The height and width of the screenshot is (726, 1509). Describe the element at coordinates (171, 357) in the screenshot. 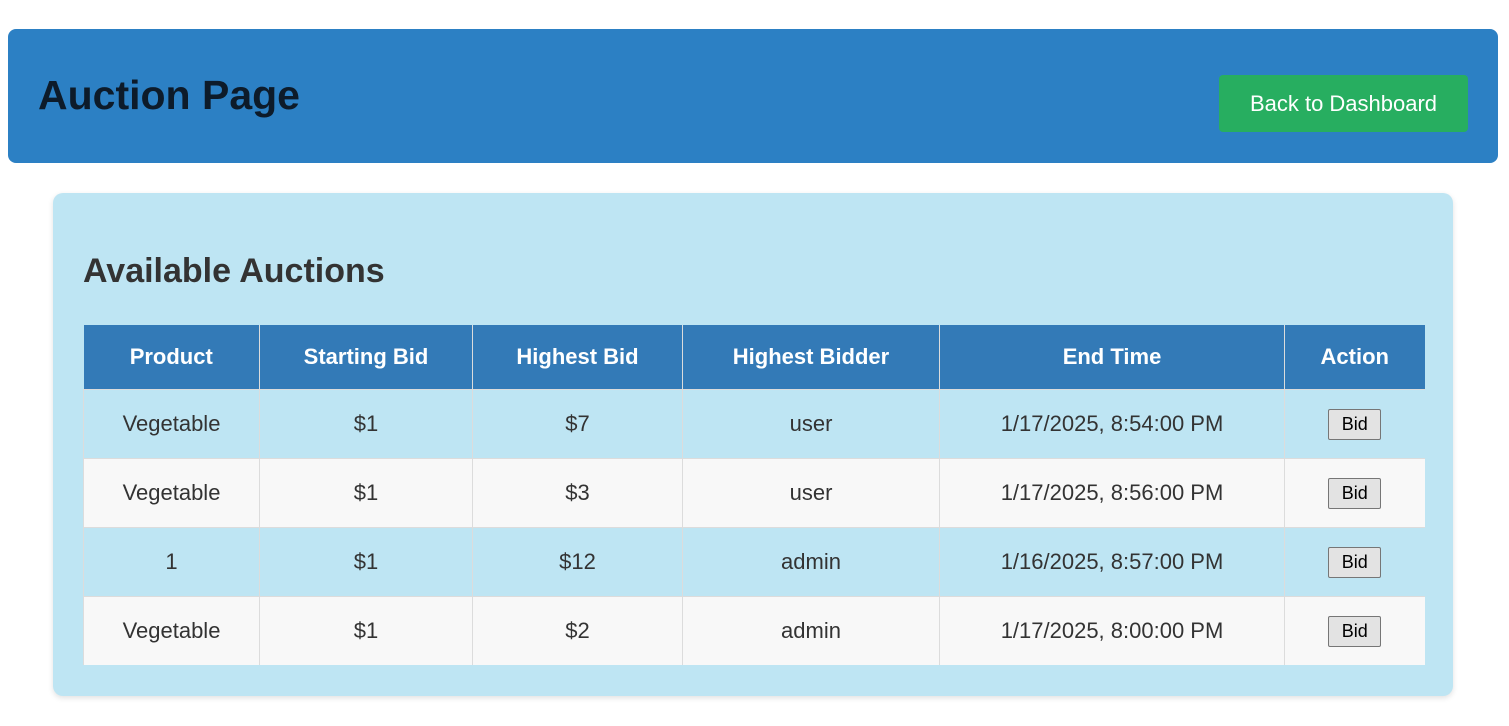

I see `column-header-product: Product` at that location.